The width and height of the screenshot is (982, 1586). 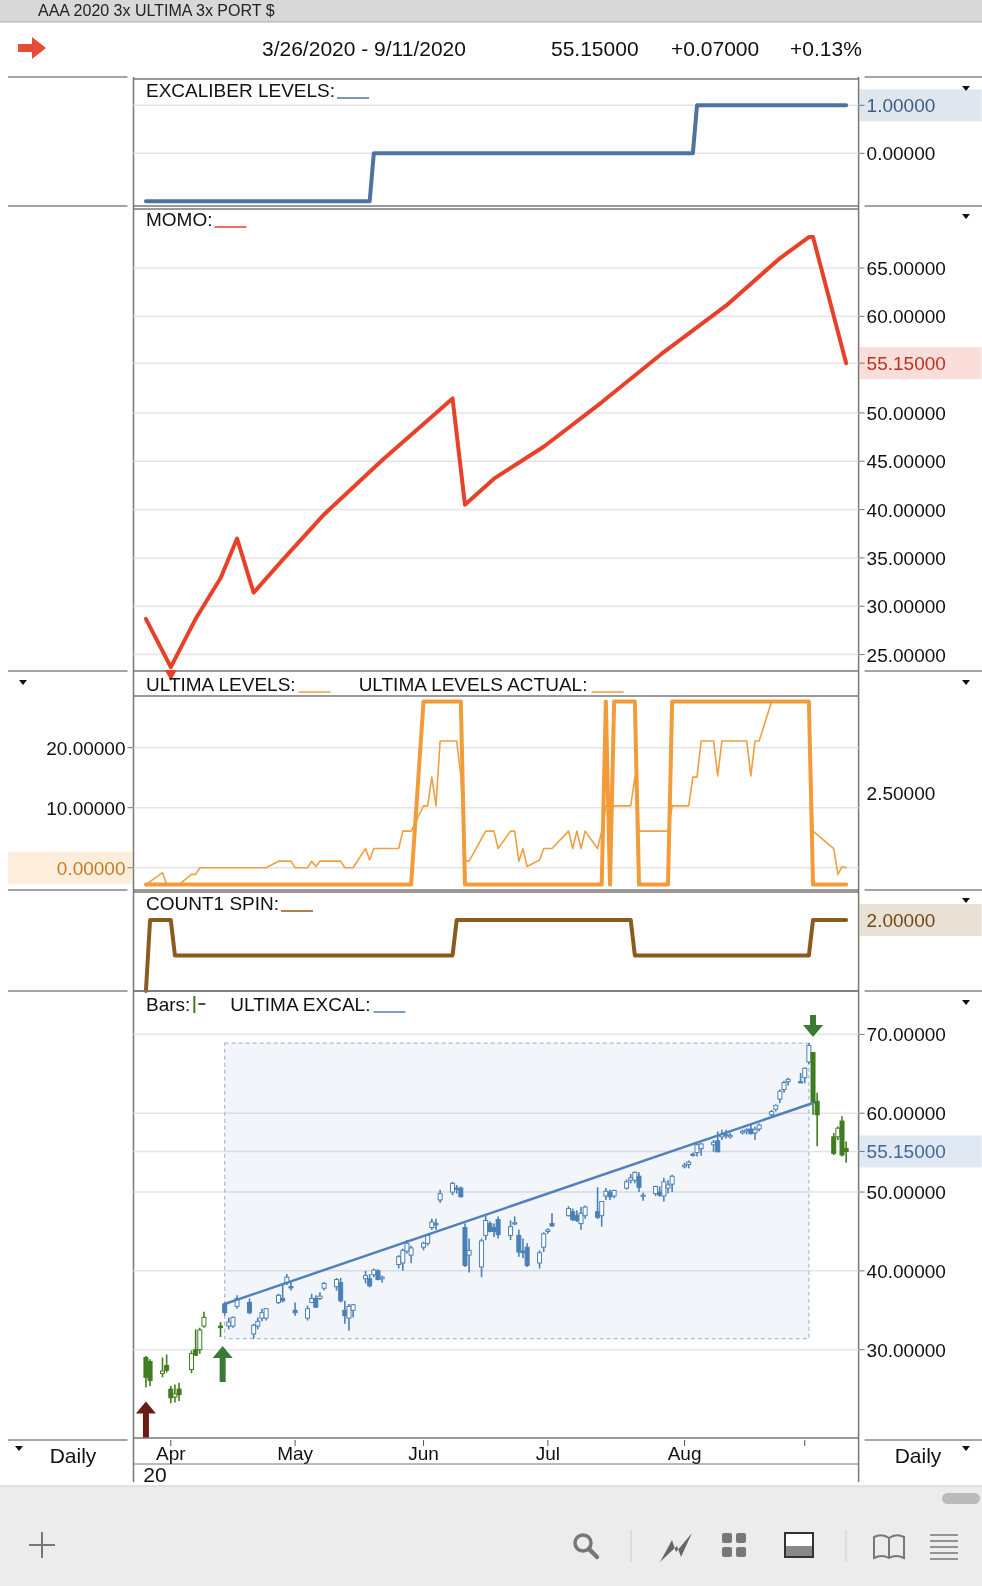 I want to click on y-tick-label: 10.00000, so click(x=86, y=808).